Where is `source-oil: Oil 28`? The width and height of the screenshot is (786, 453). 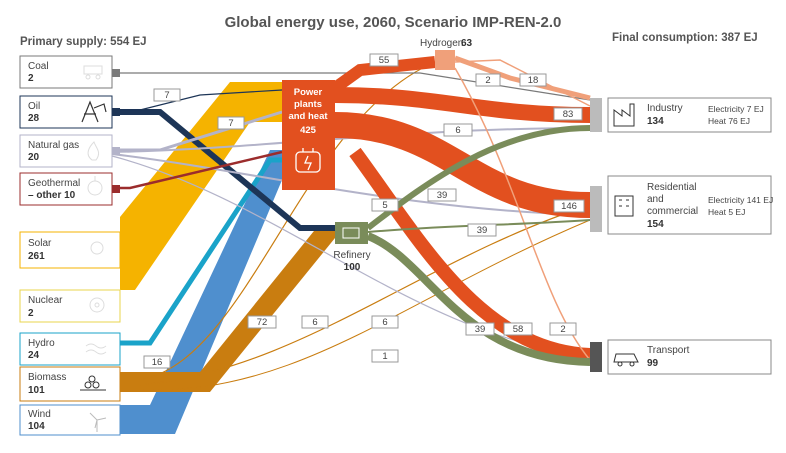 source-oil: Oil 28 is located at coordinates (69, 112).